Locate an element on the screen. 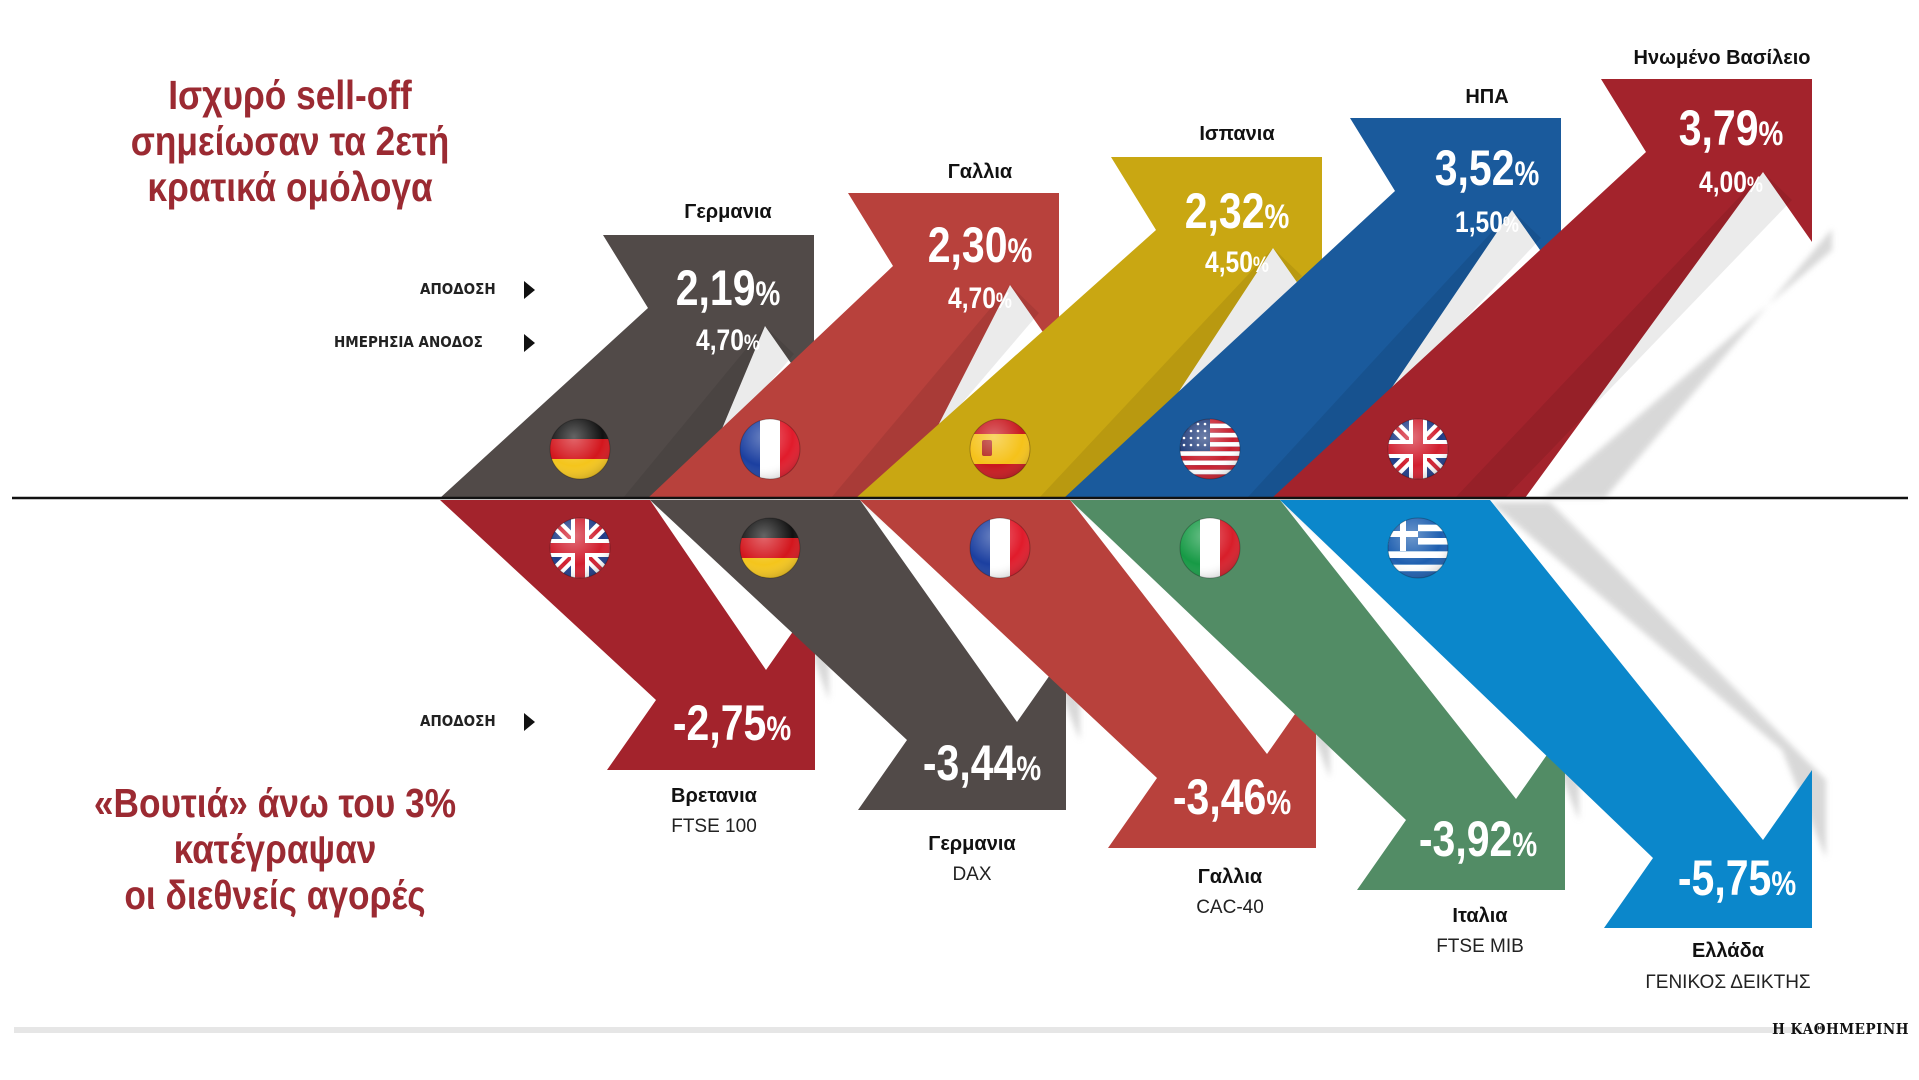 The image size is (1919, 1080). down-index-name-gr: ΓΕΝΙΚΟΣ ΔΕΙΚΤΗΣ is located at coordinates (1727, 982).